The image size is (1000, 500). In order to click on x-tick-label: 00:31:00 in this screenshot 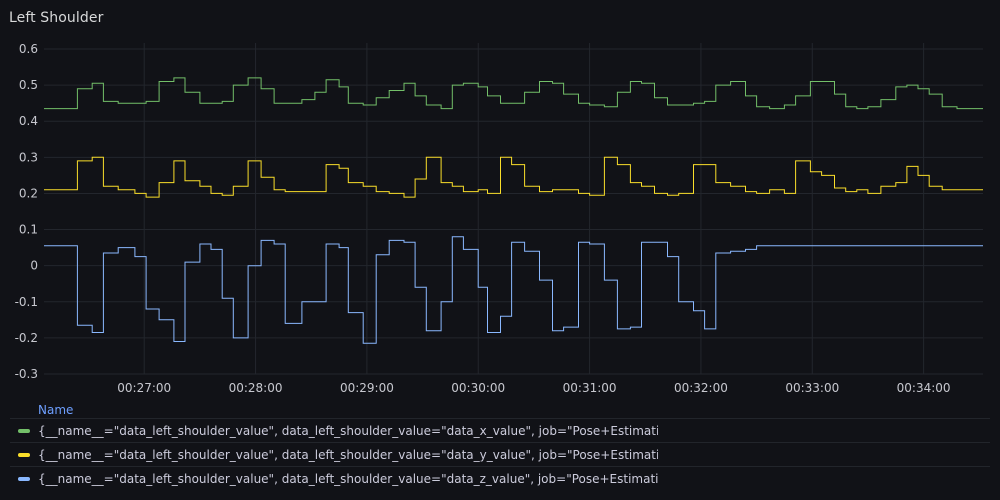, I will do `click(590, 388)`.